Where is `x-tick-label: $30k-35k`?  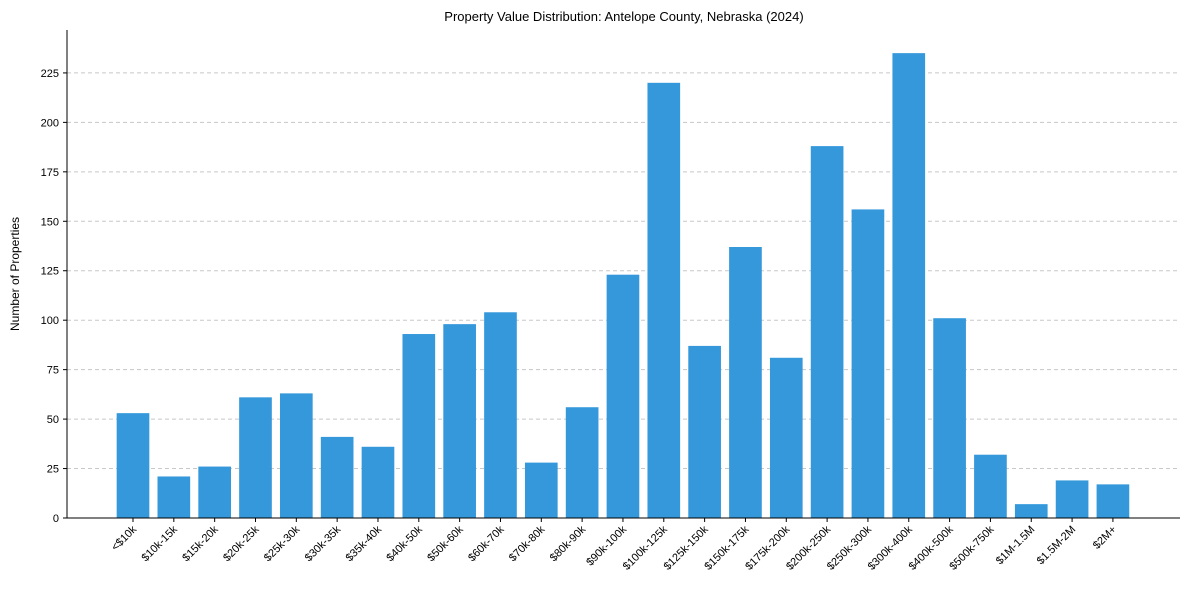 x-tick-label: $30k-35k is located at coordinates (323, 543).